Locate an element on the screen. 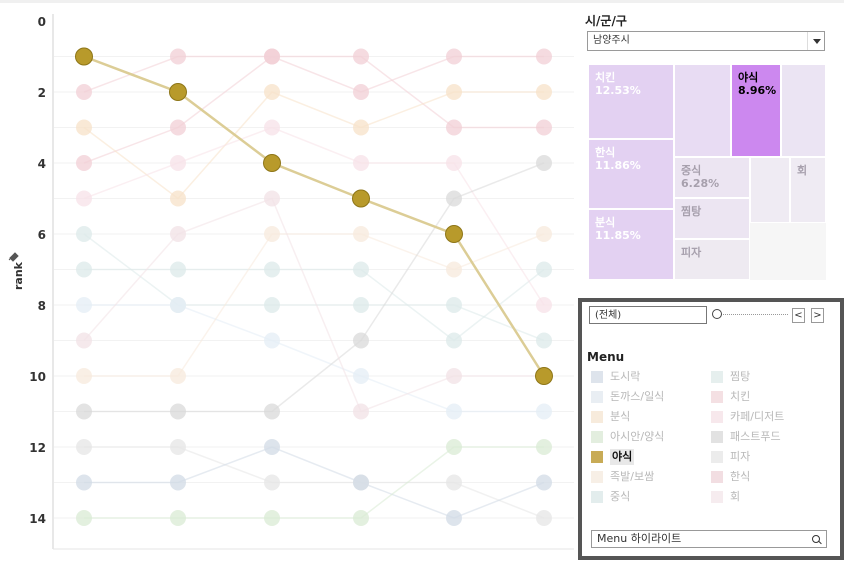 The image size is (844, 565). y-tick-label: 12 is located at coordinates (37, 448).